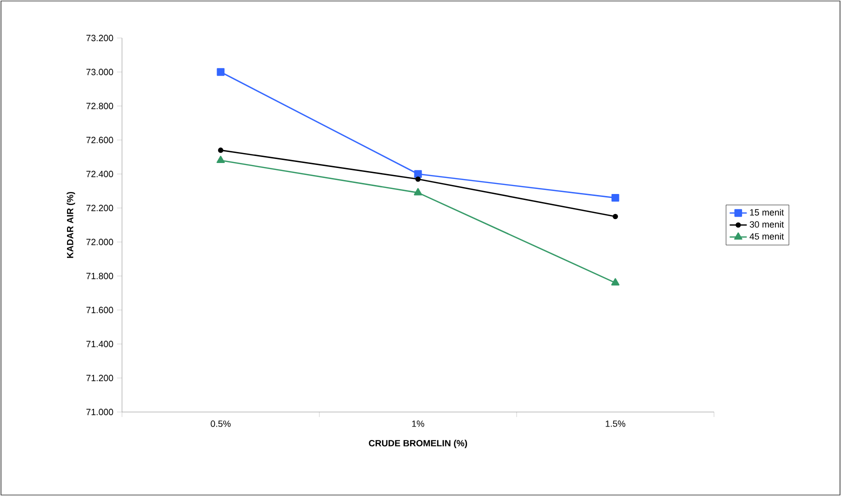  I want to click on legend-label: 30 menit, so click(767, 224).